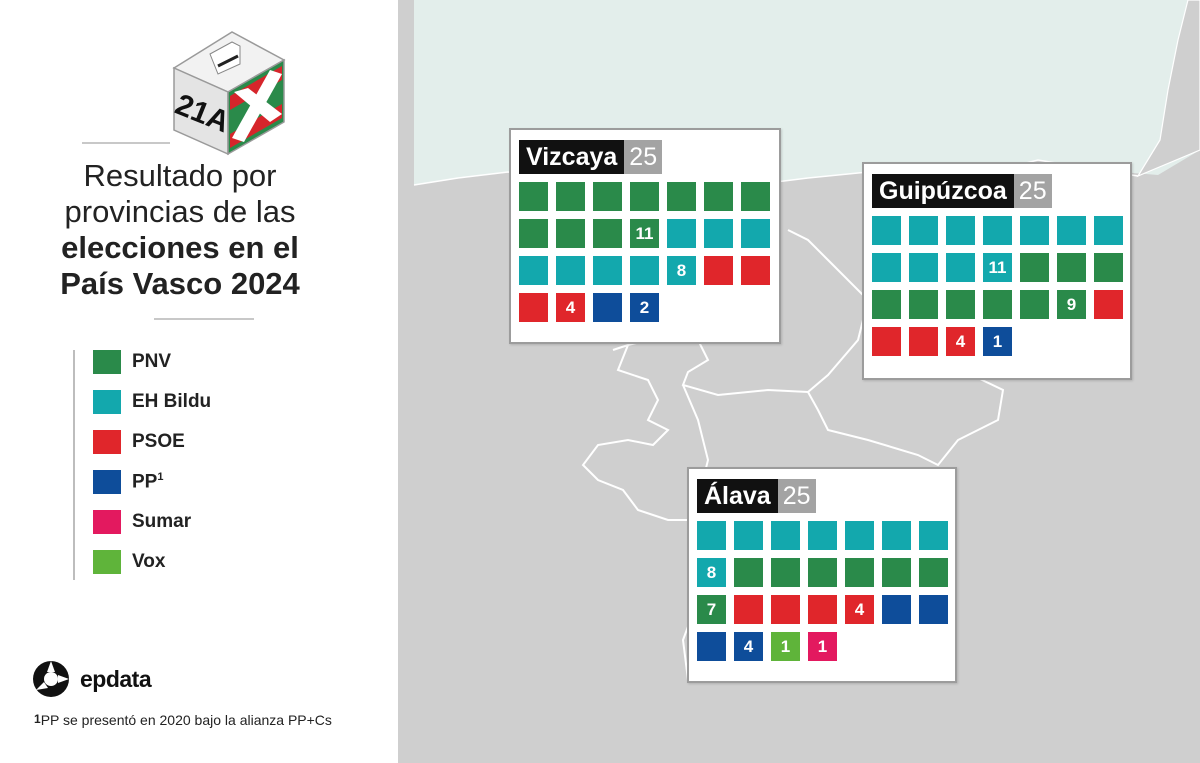 This screenshot has height=763, width=1200. Describe the element at coordinates (644, 307) in the screenshot. I see `seat-pp: 2` at that location.